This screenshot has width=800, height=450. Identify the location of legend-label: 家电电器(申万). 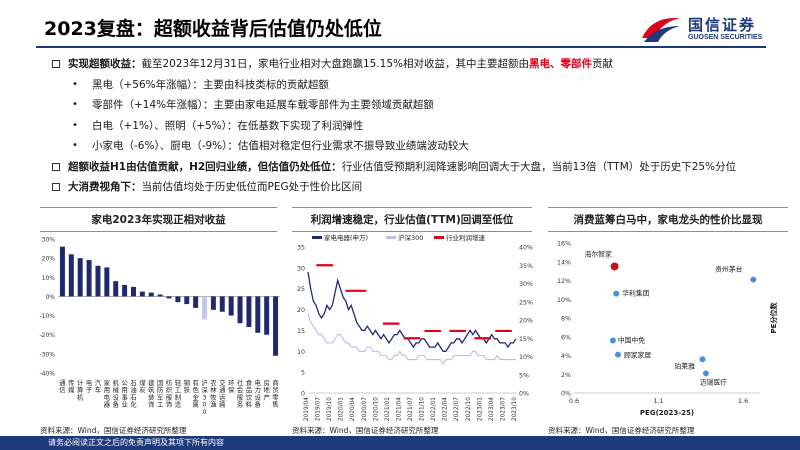
(346, 237).